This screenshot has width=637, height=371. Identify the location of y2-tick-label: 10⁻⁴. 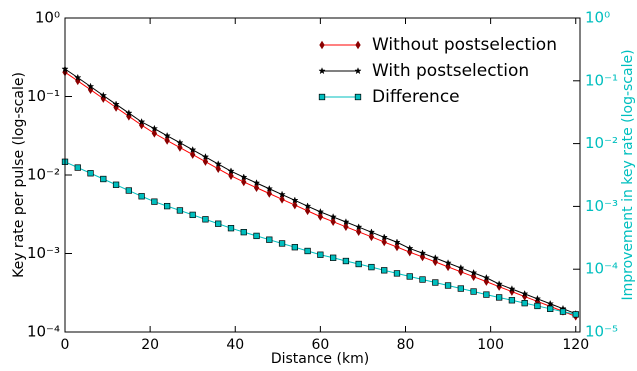
(601, 269).